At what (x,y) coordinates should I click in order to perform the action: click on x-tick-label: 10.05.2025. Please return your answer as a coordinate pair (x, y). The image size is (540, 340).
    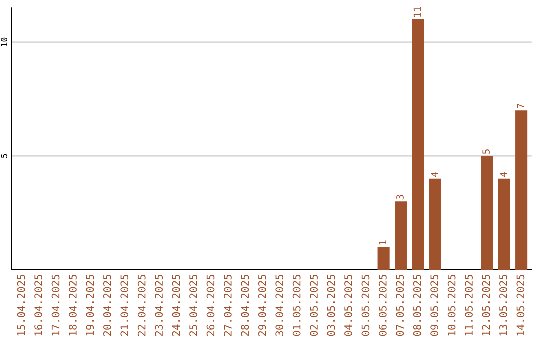
    Looking at the image, I should click on (452, 305).